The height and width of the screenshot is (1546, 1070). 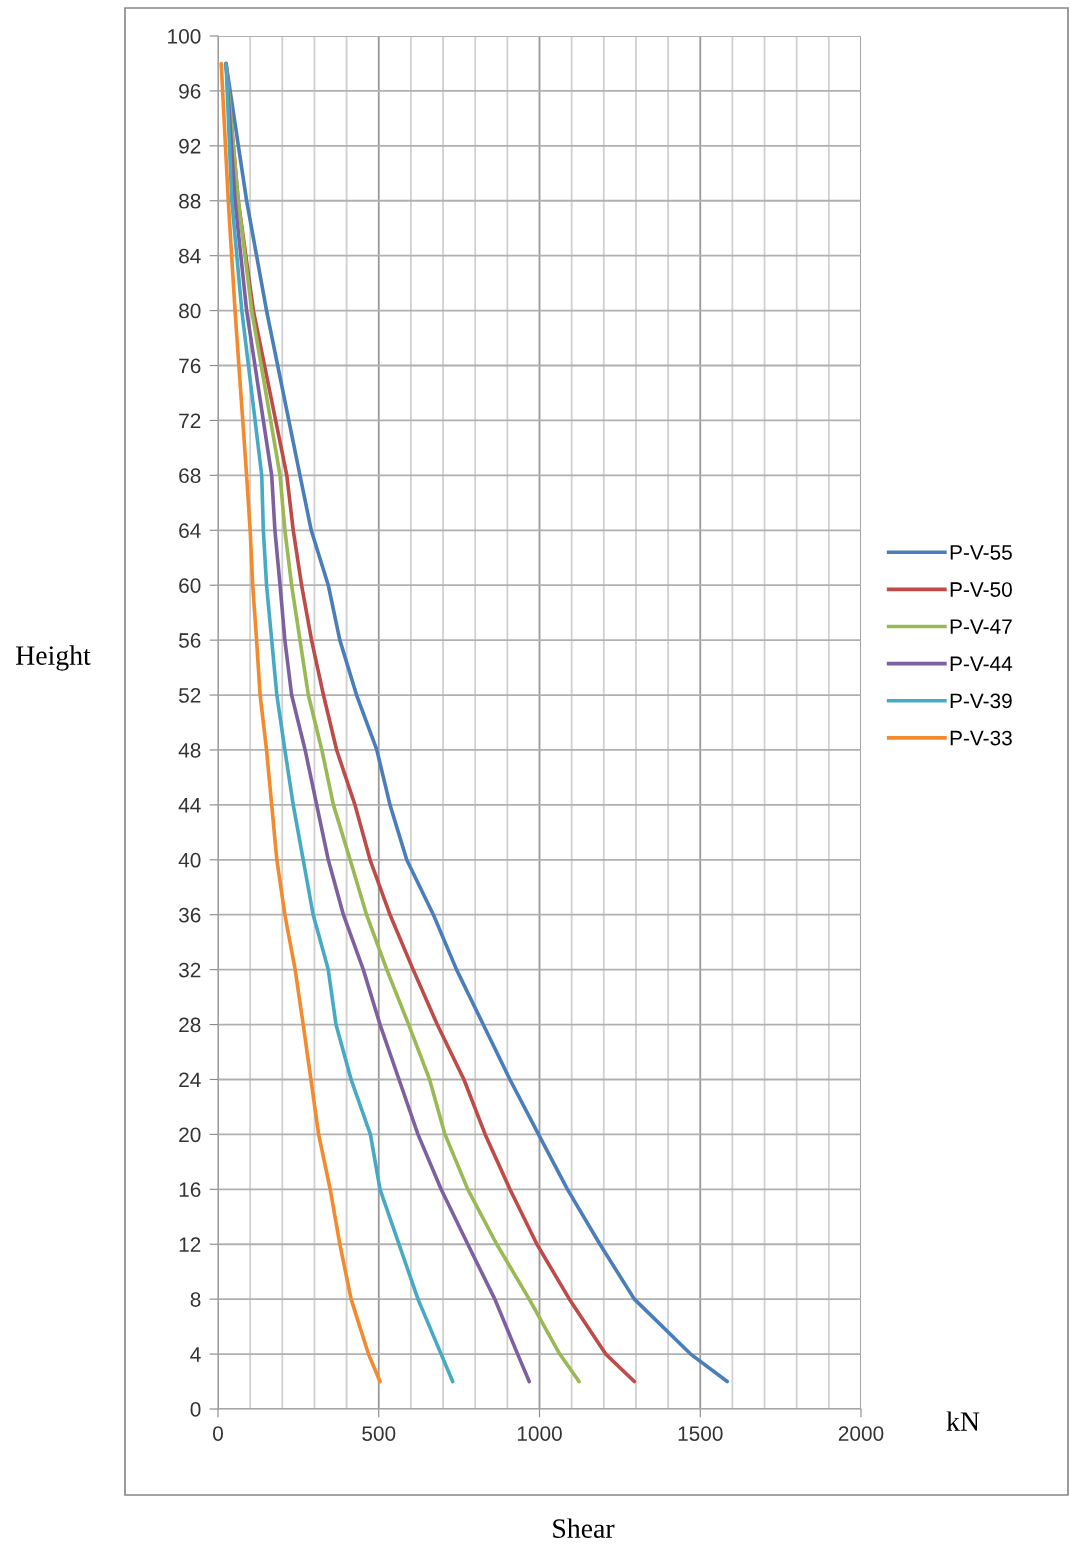 I want to click on x-tick-label: 1000, so click(x=539, y=1433).